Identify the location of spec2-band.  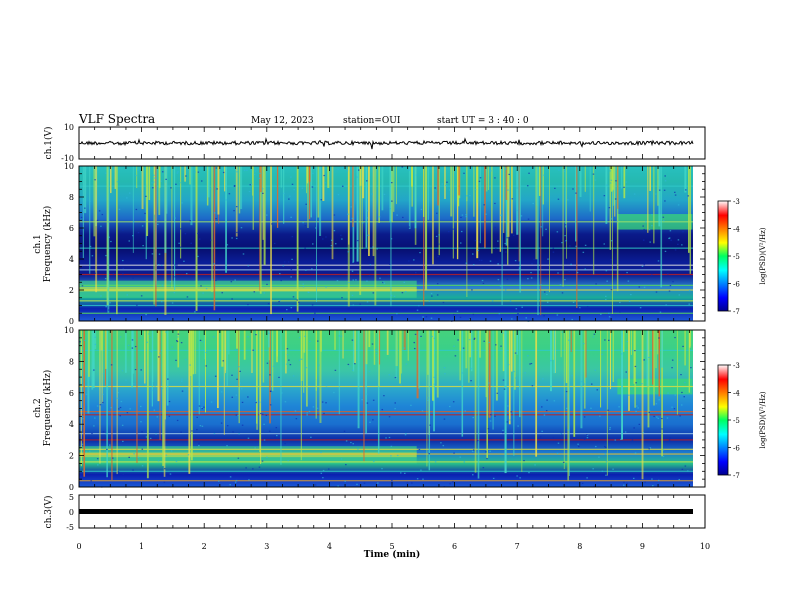
(248, 455).